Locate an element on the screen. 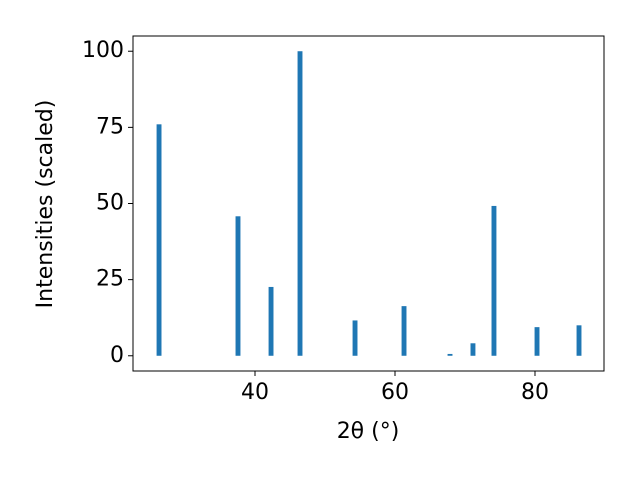 The image size is (640, 484). y-tick-label: 100 is located at coordinates (103, 50).